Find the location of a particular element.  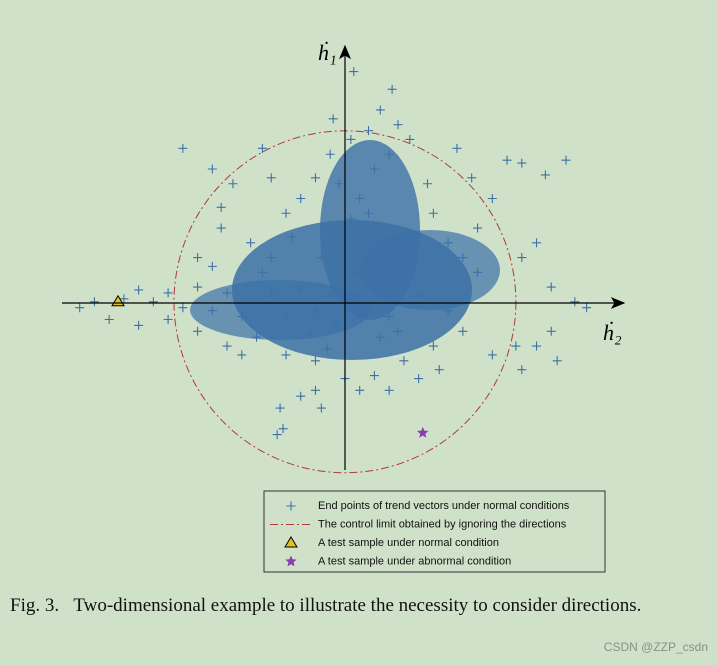

legend-box is located at coordinates (434, 531).